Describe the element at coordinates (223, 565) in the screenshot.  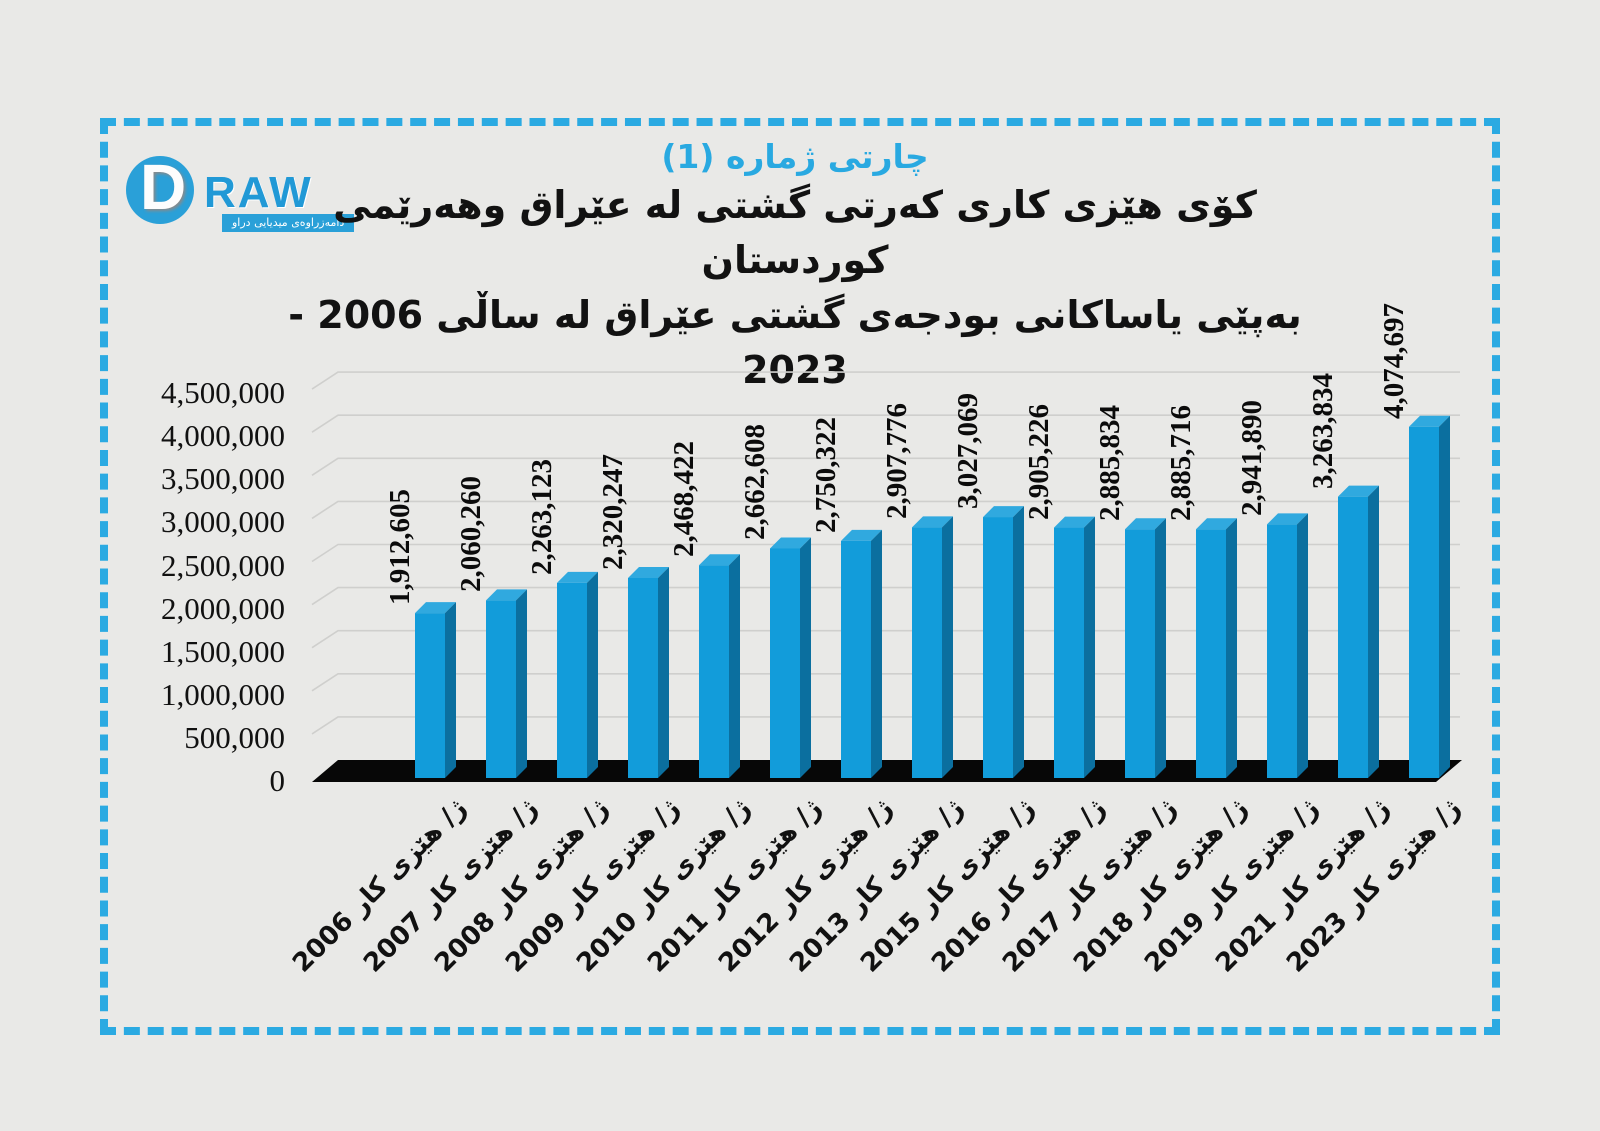
I see `y-axis-tick: 2,500,000` at that location.